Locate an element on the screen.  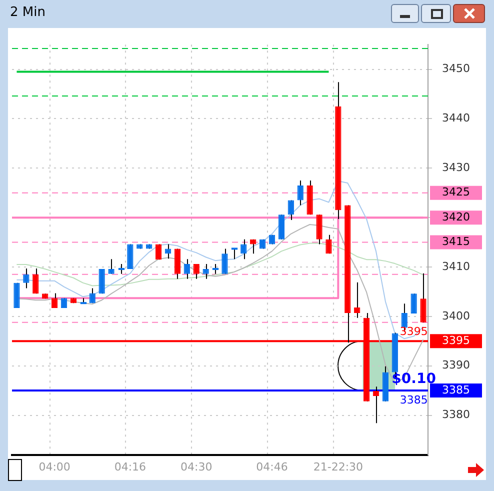
ref-line-label: 3385 is located at coordinates (456, 389).